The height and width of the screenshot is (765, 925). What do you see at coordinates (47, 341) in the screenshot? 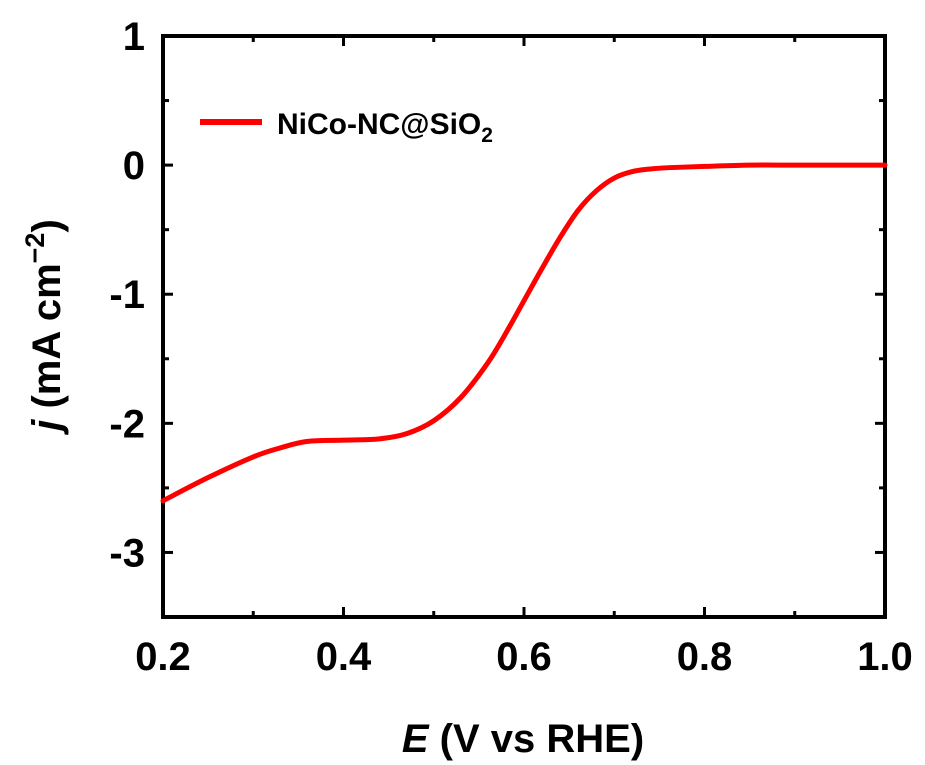
I see `y-axis-title-text: (mA cm` at bounding box center [47, 341].